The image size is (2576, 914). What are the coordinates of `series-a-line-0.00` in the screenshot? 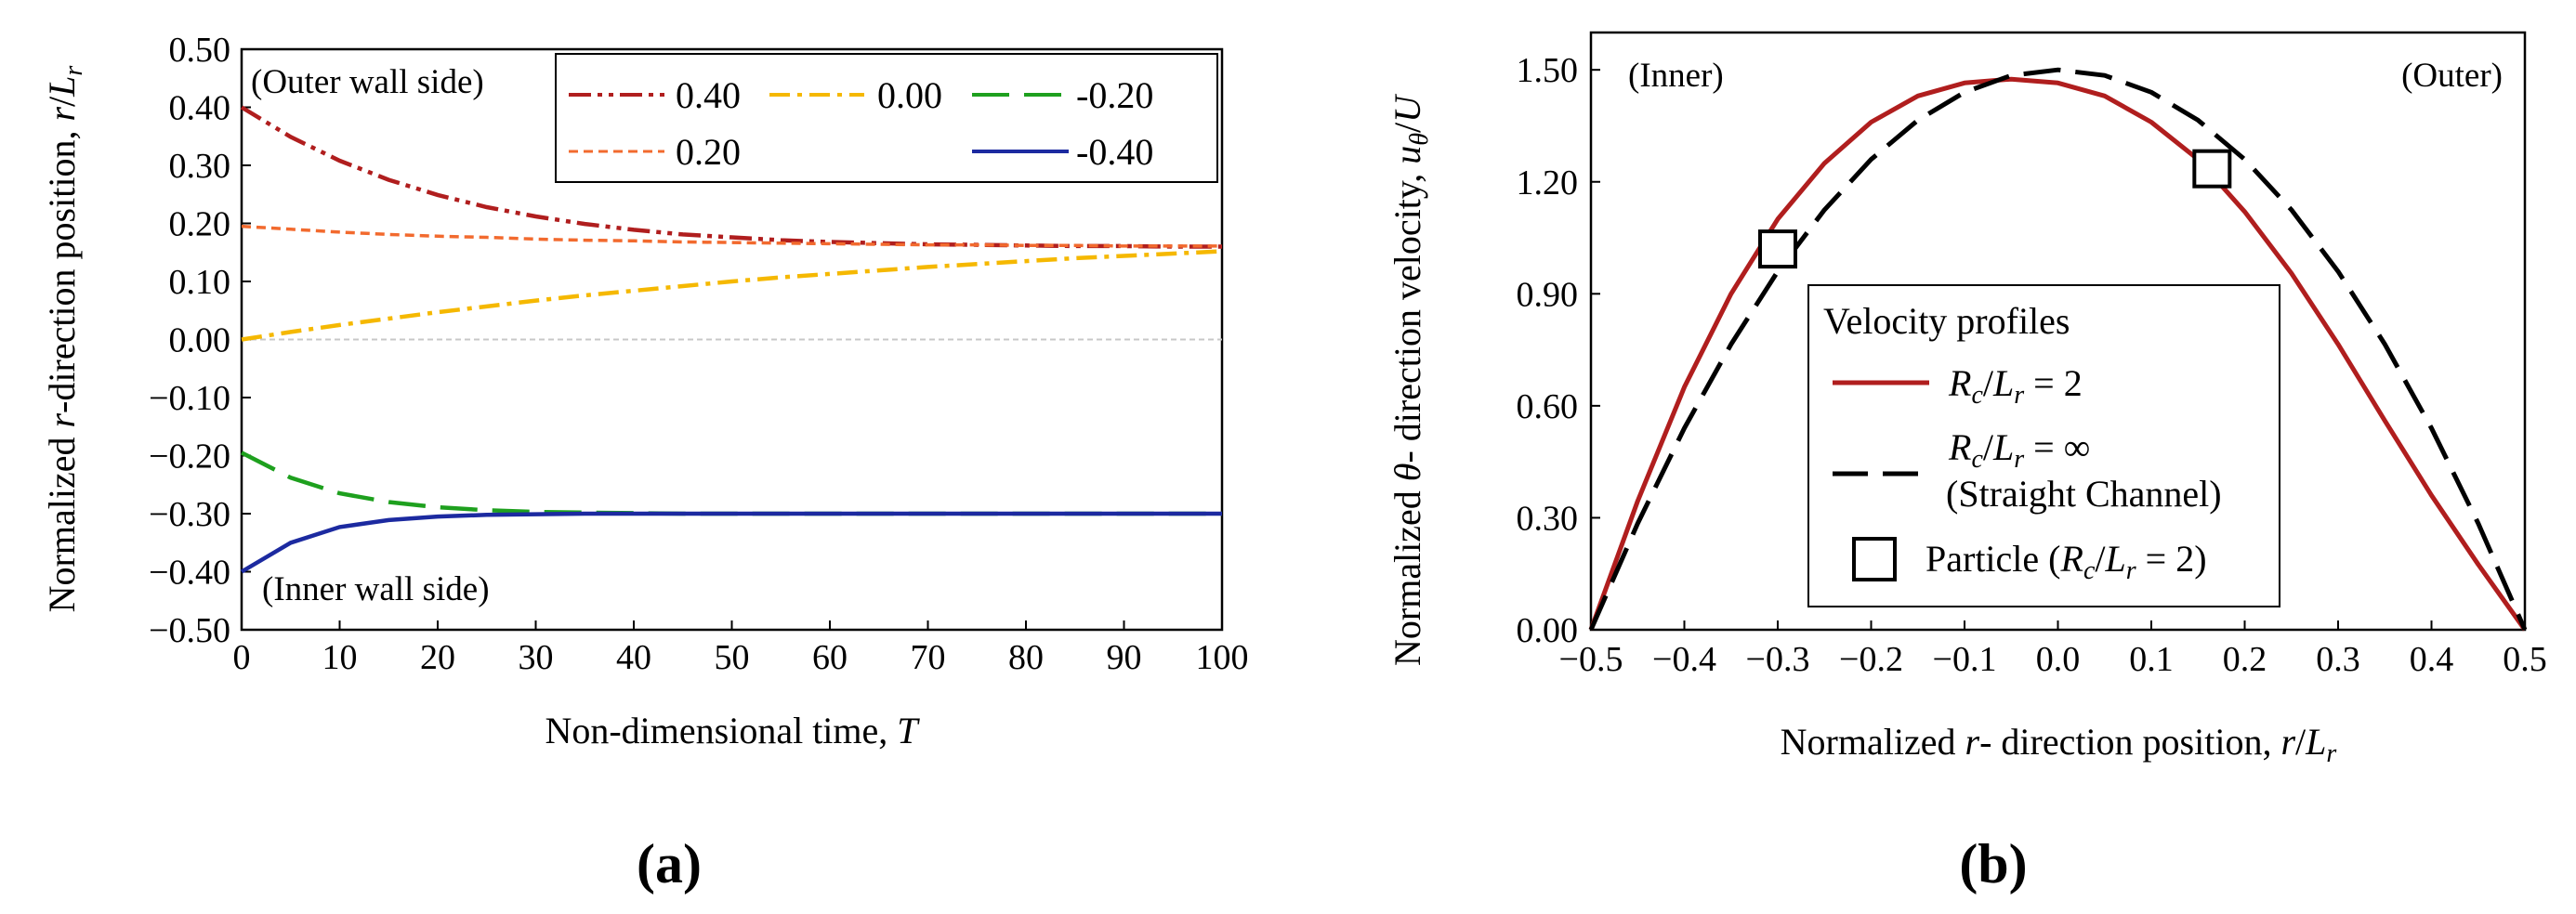 It's located at (732, 295).